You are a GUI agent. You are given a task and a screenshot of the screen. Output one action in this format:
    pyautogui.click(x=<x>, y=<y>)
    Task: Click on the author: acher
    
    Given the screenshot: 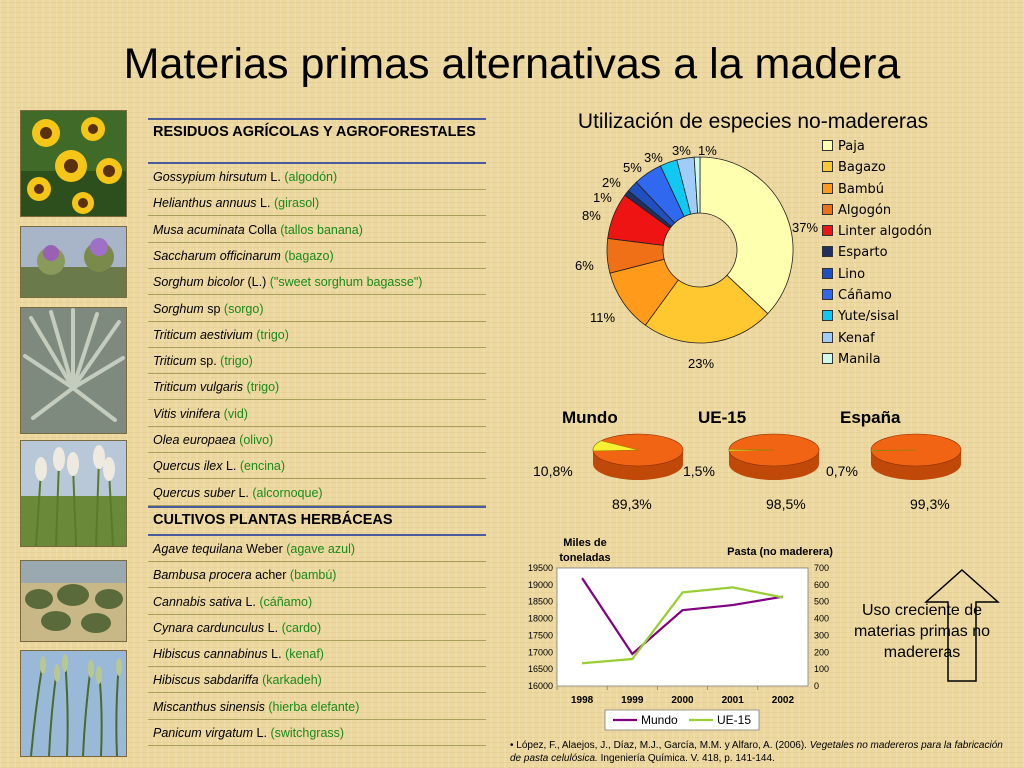 What is the action you would take?
    pyautogui.click(x=271, y=575)
    